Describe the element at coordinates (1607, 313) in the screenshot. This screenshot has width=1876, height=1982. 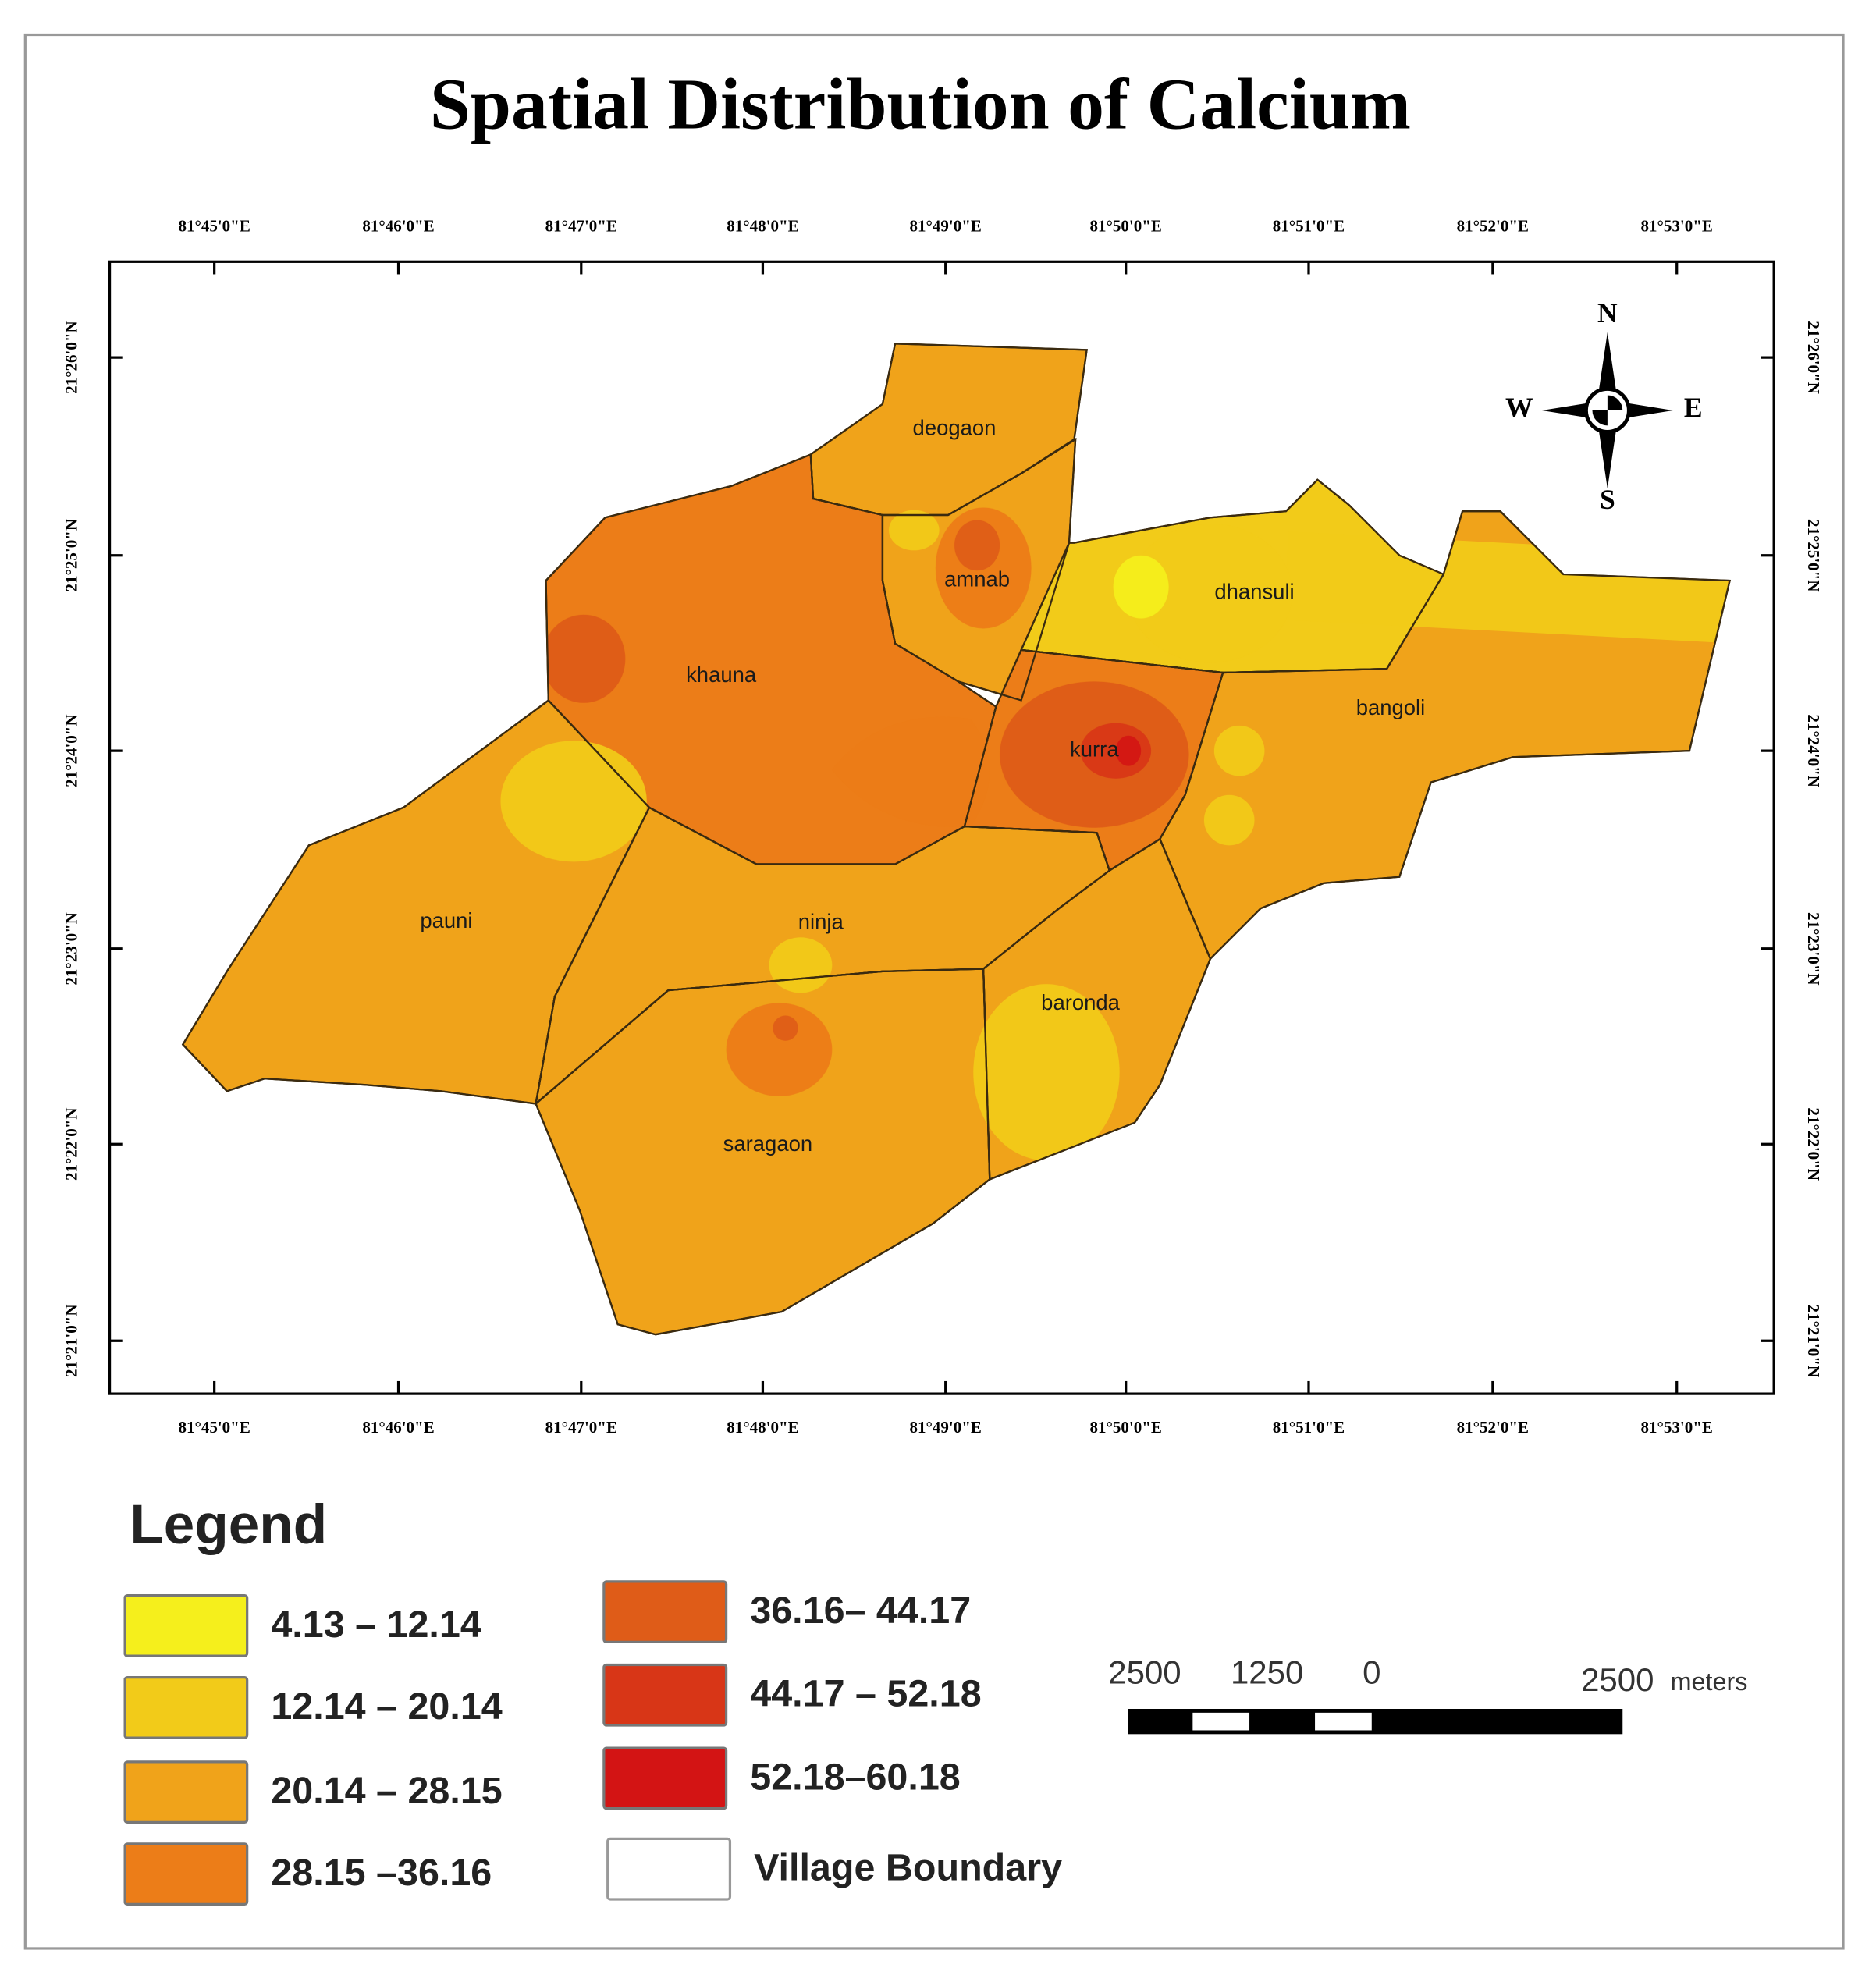
I see `compass-n: N` at that location.